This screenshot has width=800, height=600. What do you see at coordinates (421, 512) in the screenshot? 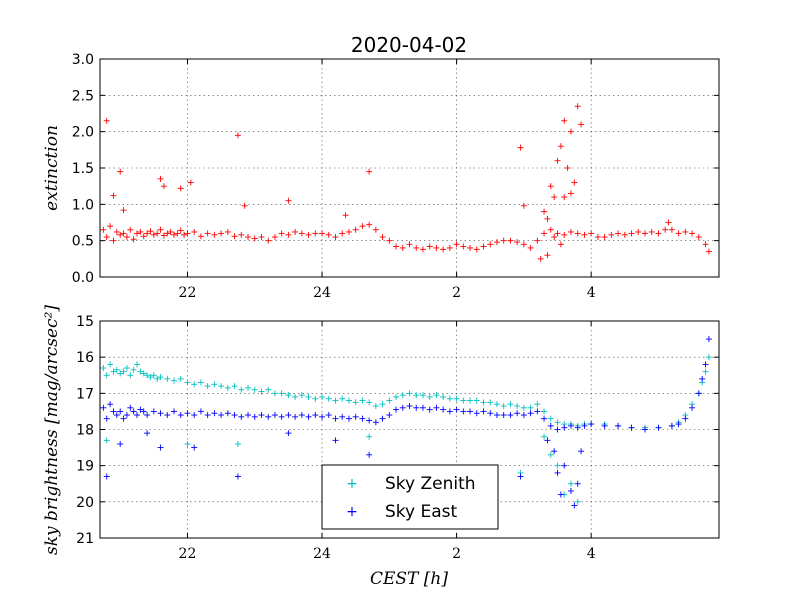
I see `legend-label-sky-east: Sky East` at bounding box center [421, 512].